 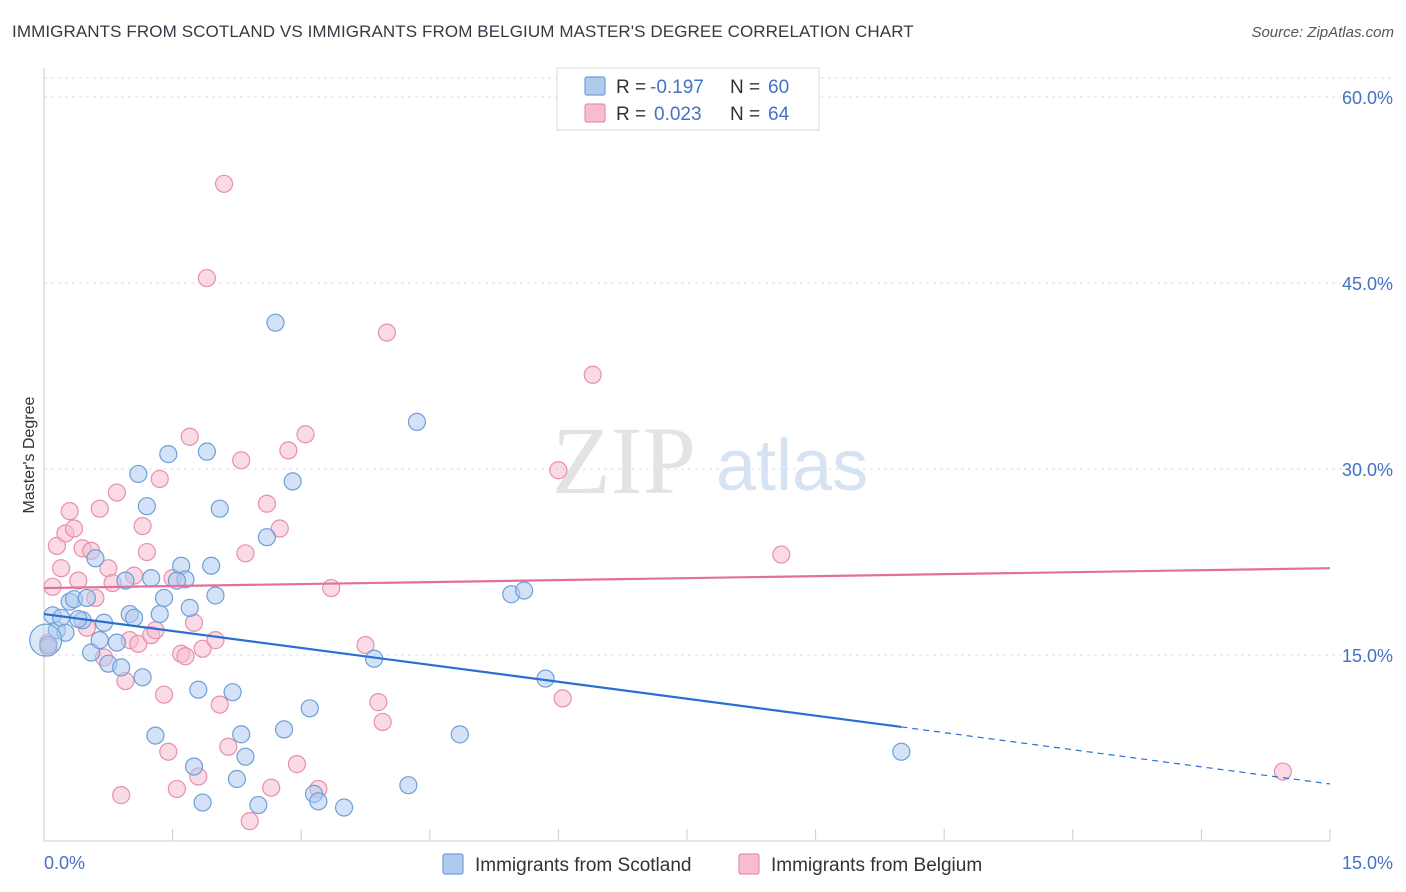 What do you see at coordinates (688, 99) in the screenshot?
I see `legend-top: R = -0.197 N = 60 R = 0.023 N = 64` at bounding box center [688, 99].